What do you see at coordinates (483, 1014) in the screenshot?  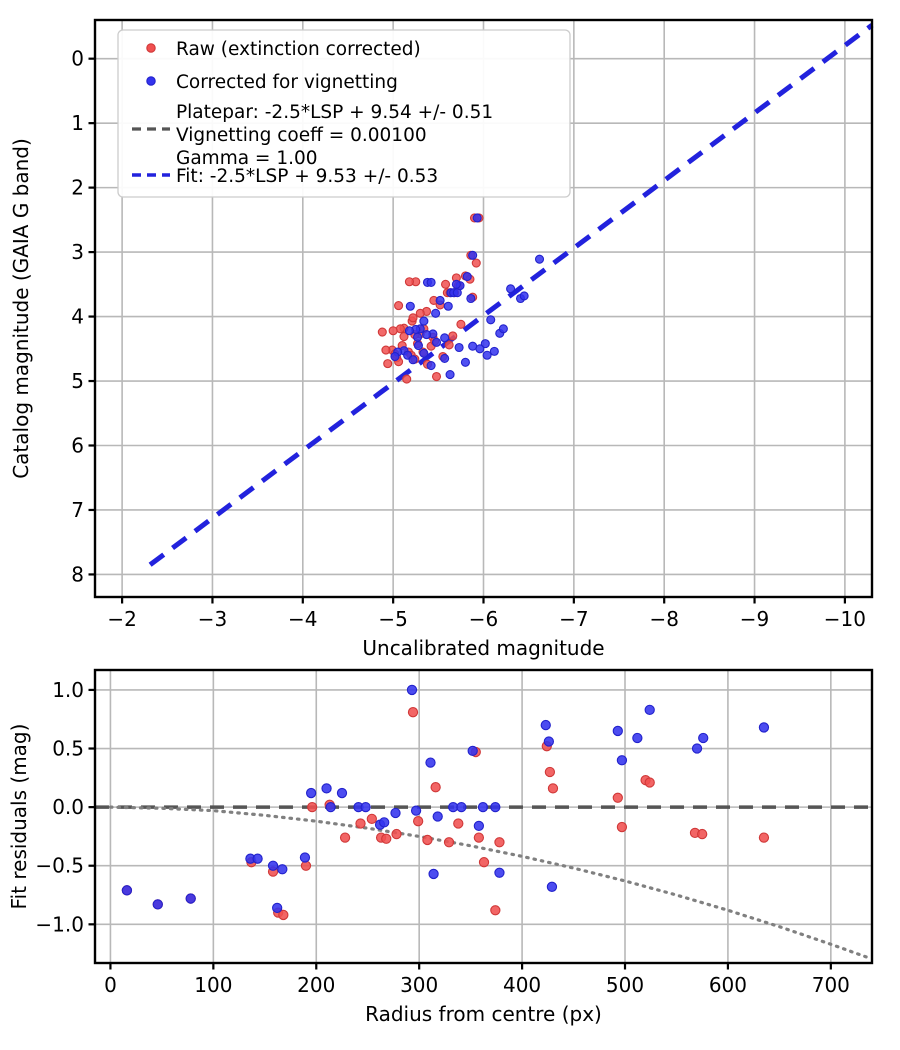 I see `xaxis-label-bottom-plot: Radius from centre (px)` at bounding box center [483, 1014].